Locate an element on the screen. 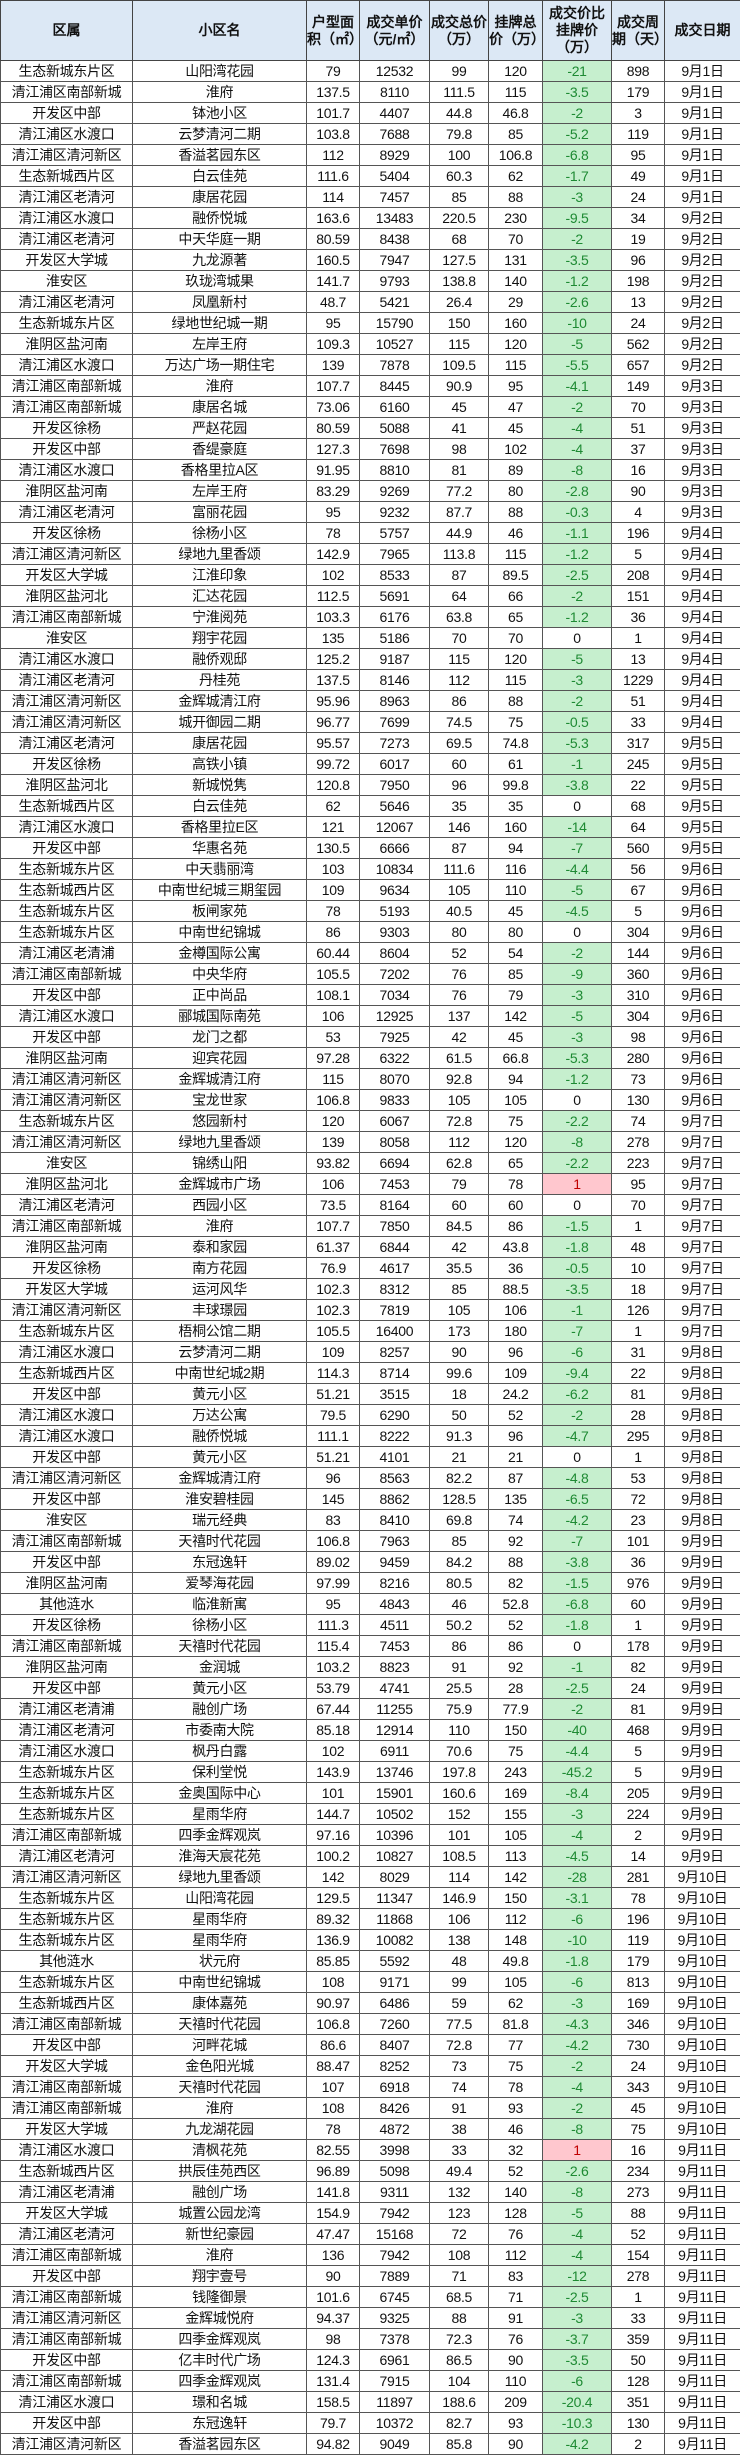 The image size is (740, 2455). cell-unit-price: 11897 is located at coordinates (395, 2402).